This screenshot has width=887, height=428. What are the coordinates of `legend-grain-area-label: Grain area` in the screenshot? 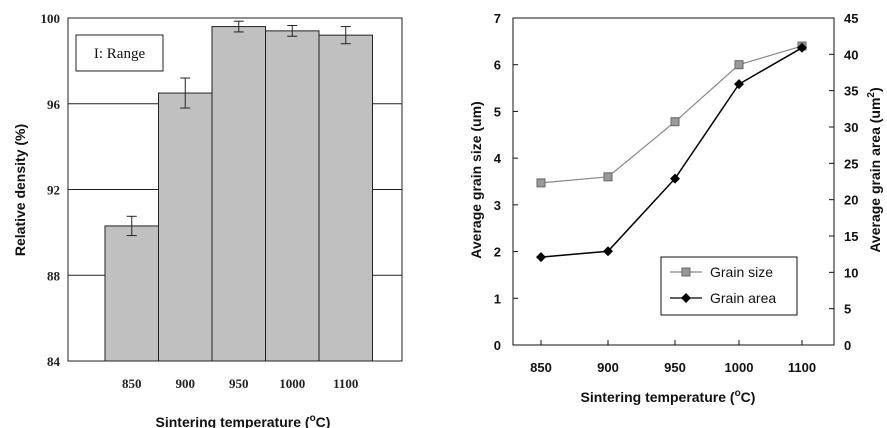 It's located at (743, 298).